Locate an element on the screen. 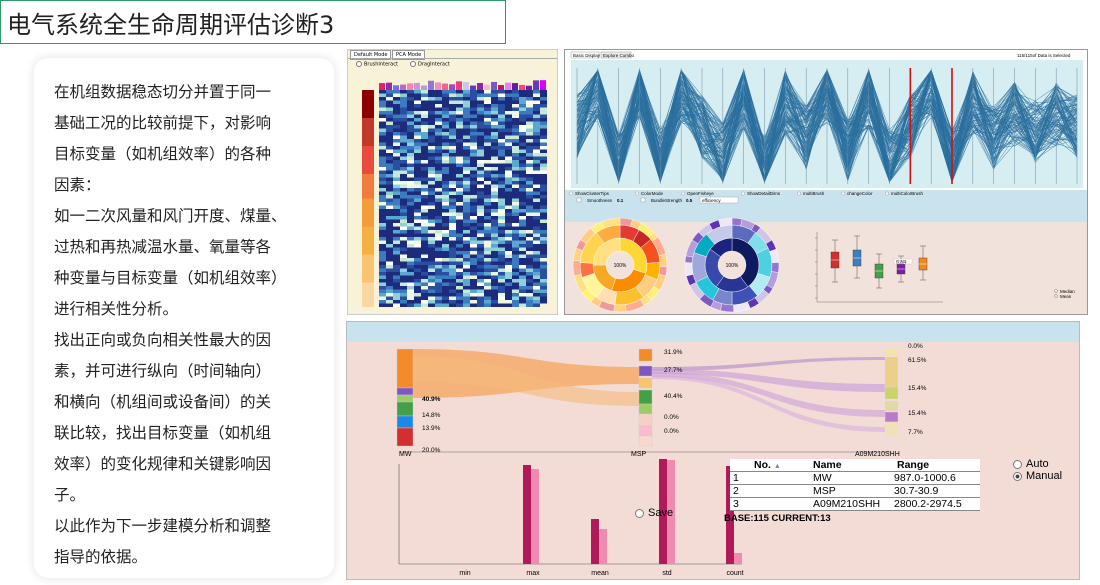 This screenshot has height=585, width=1100. table-row: 1 MW 987.0-1000.6 is located at coordinates (855, 478).